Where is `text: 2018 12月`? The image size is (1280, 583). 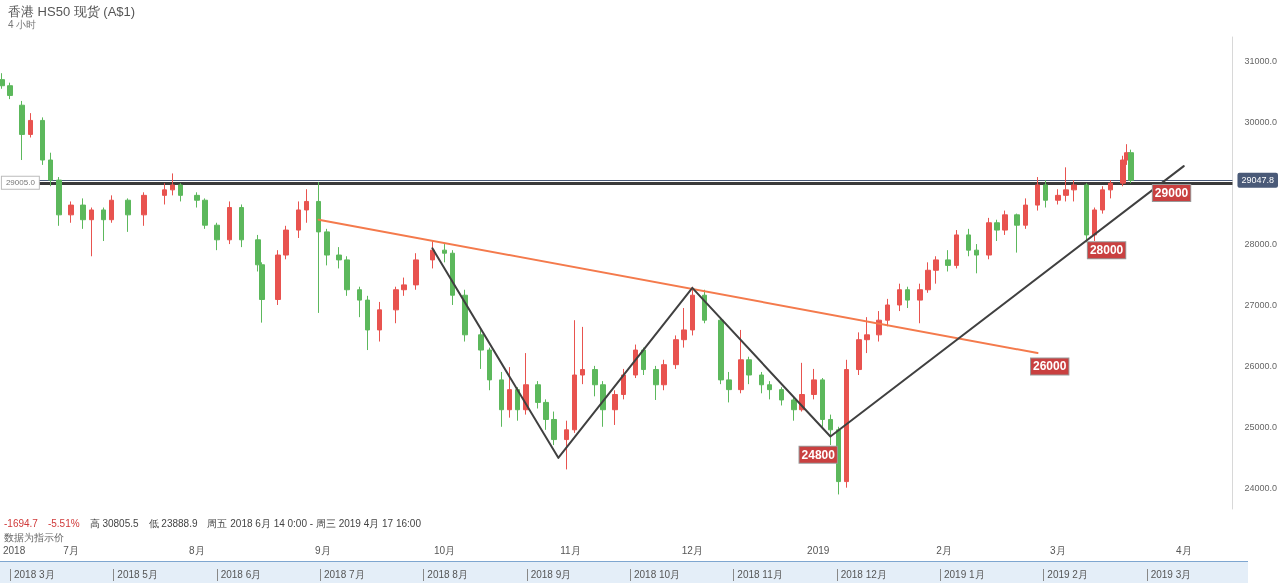
text: 2018 12月 is located at coordinates (861, 575).